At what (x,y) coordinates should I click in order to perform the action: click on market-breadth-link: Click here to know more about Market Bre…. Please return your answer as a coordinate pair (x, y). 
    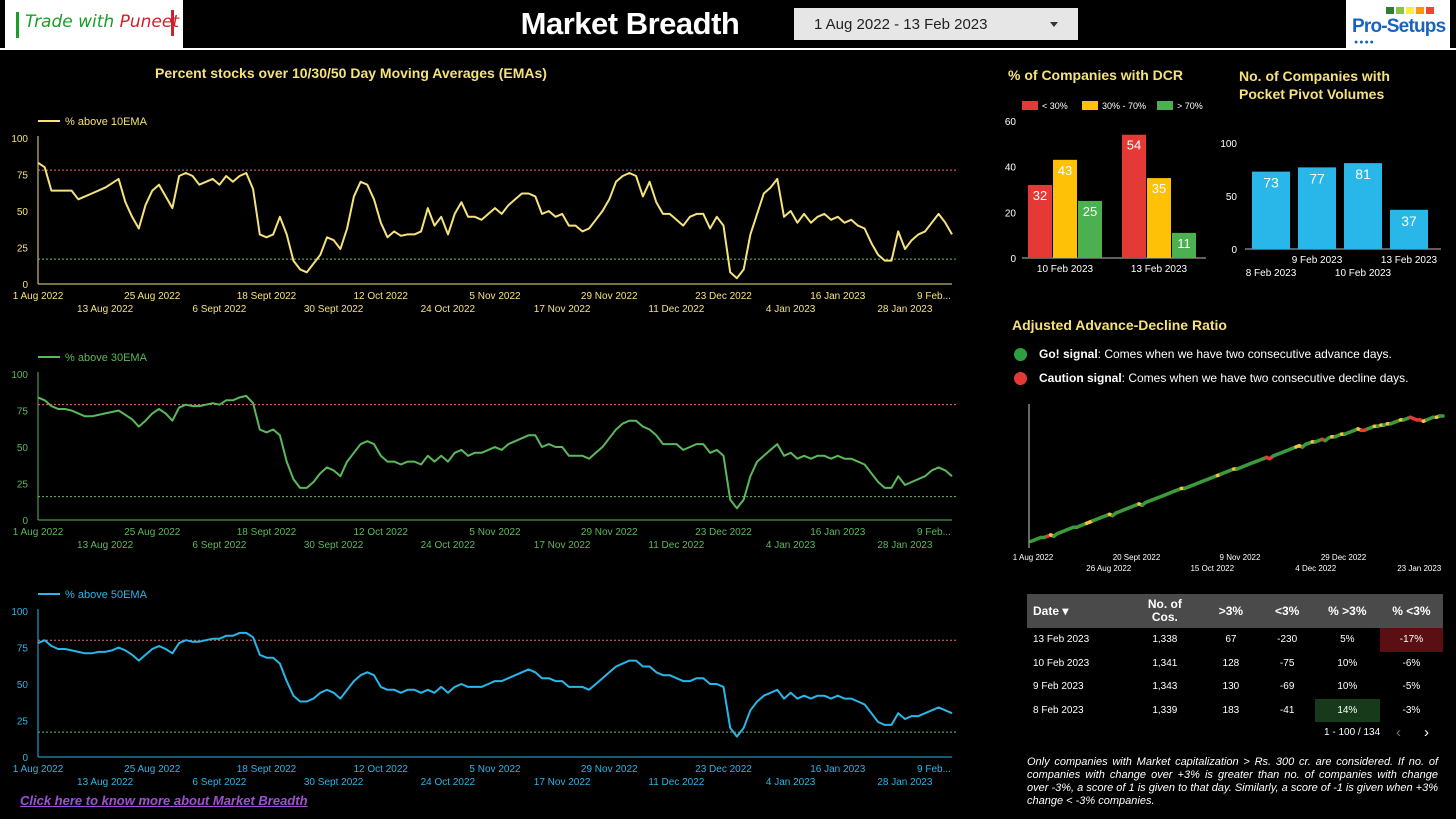
    Looking at the image, I should click on (164, 800).